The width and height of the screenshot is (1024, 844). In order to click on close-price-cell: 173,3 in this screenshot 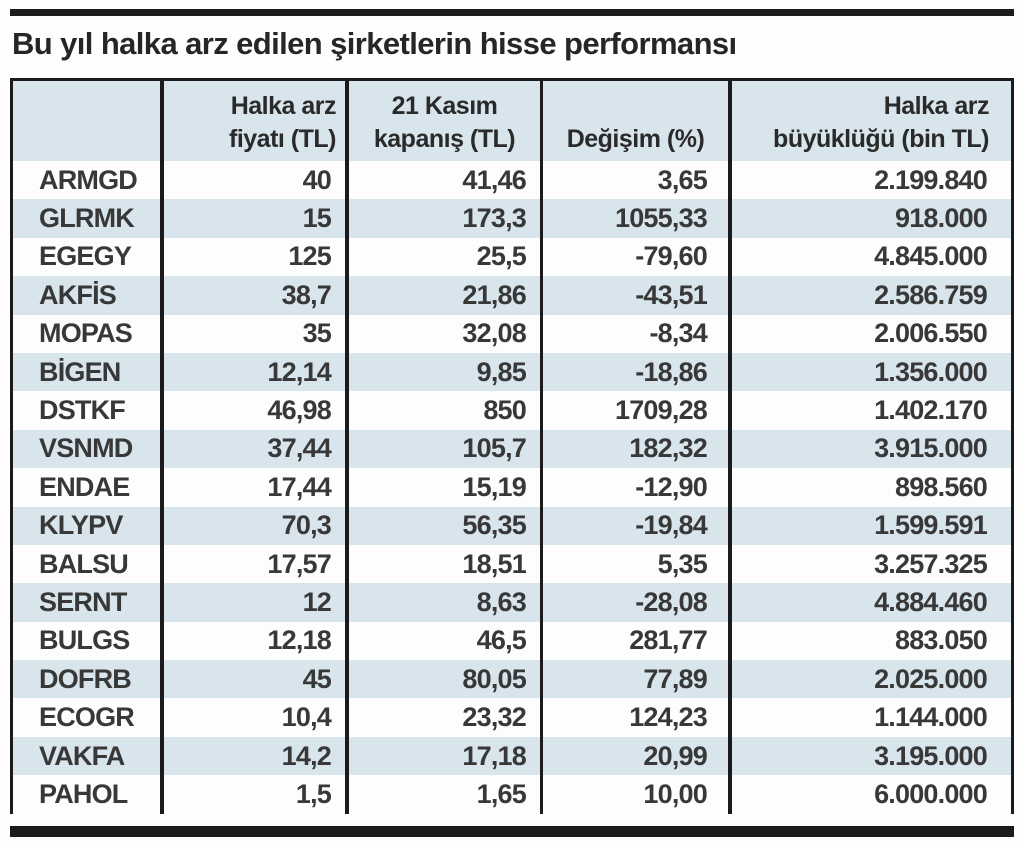, I will do `click(442, 218)`.